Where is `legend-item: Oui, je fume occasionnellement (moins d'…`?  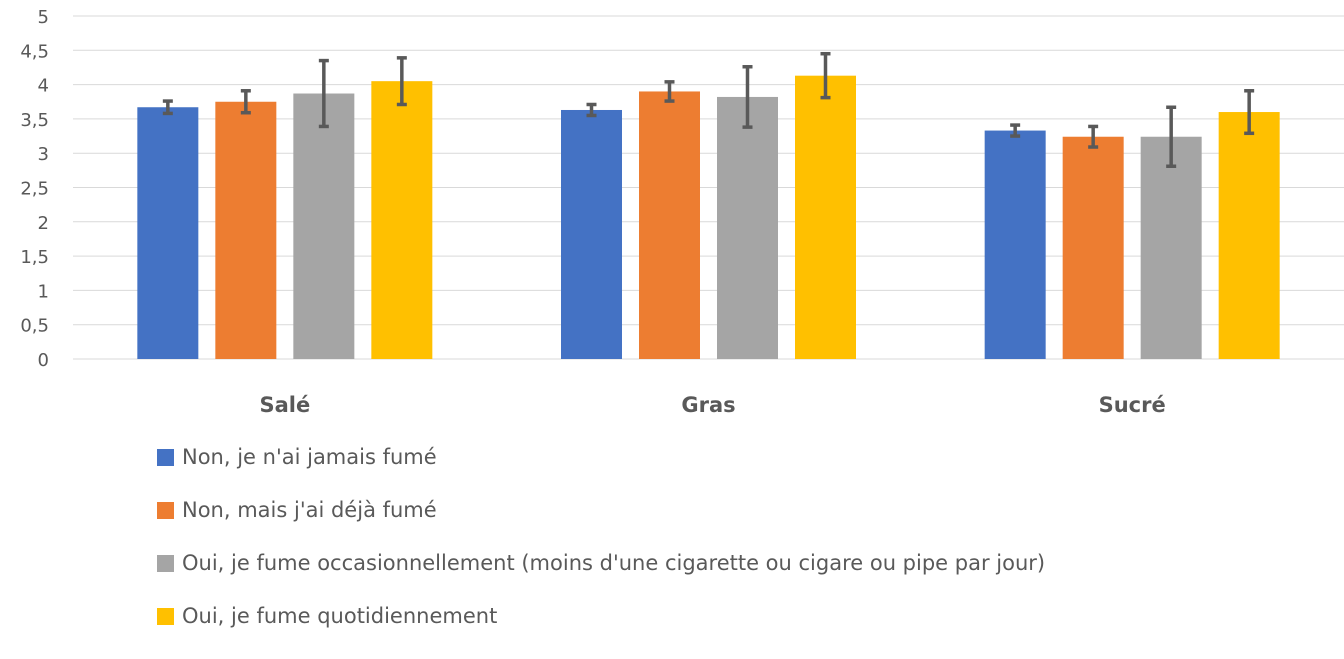 legend-item: Oui, je fume occasionnellement (moins d'… is located at coordinates (601, 563).